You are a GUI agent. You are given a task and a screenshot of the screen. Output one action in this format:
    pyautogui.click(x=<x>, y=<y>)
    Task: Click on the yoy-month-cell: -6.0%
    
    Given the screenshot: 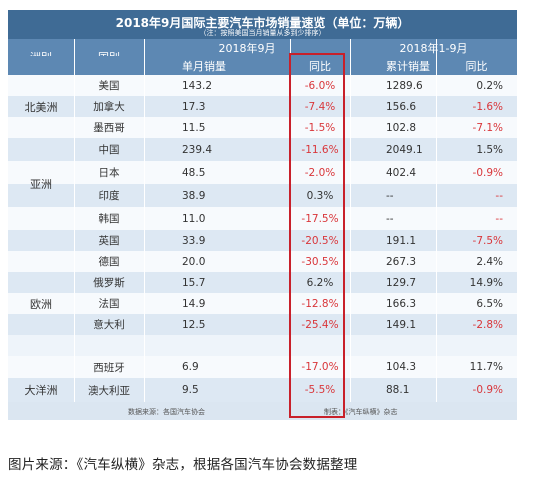 What is the action you would take?
    pyautogui.click(x=320, y=85)
    